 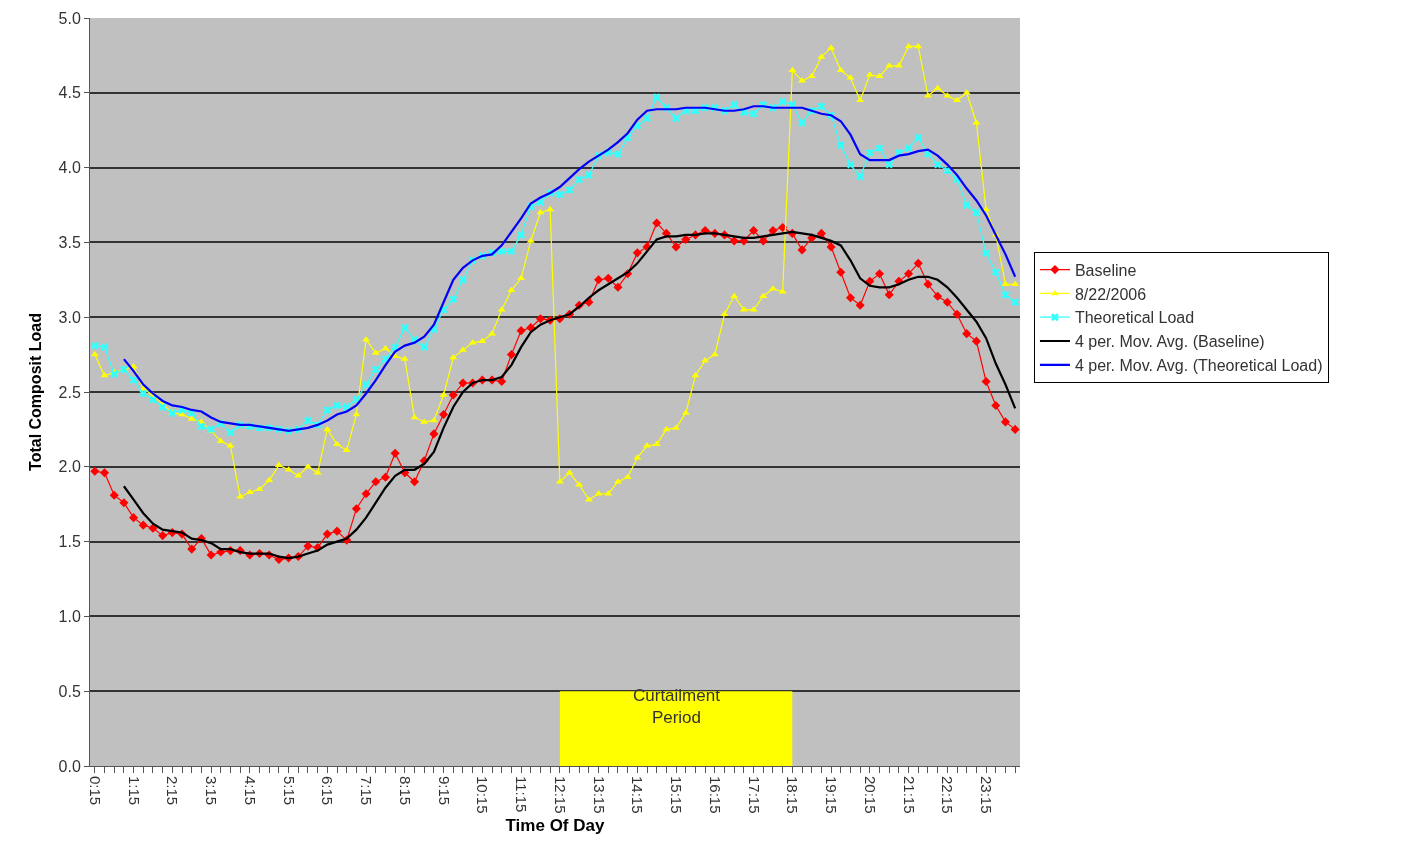 I want to click on x-tick-label: 20:15, so click(x=870, y=795).